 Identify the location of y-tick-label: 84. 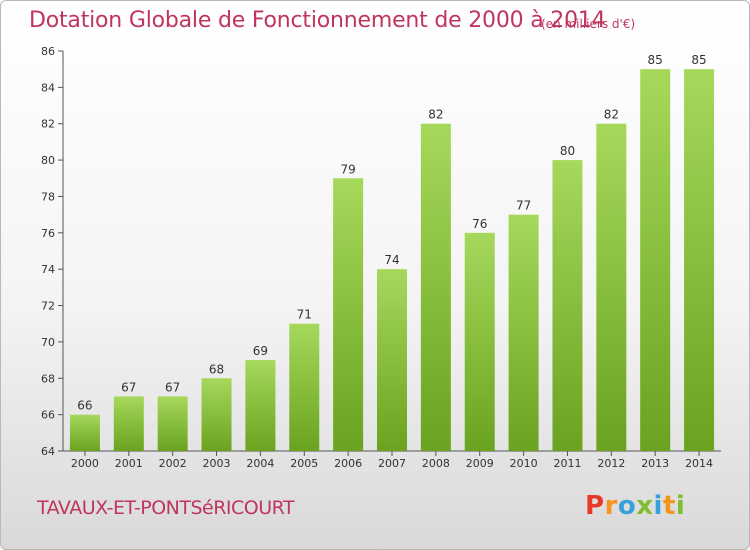
(48, 87).